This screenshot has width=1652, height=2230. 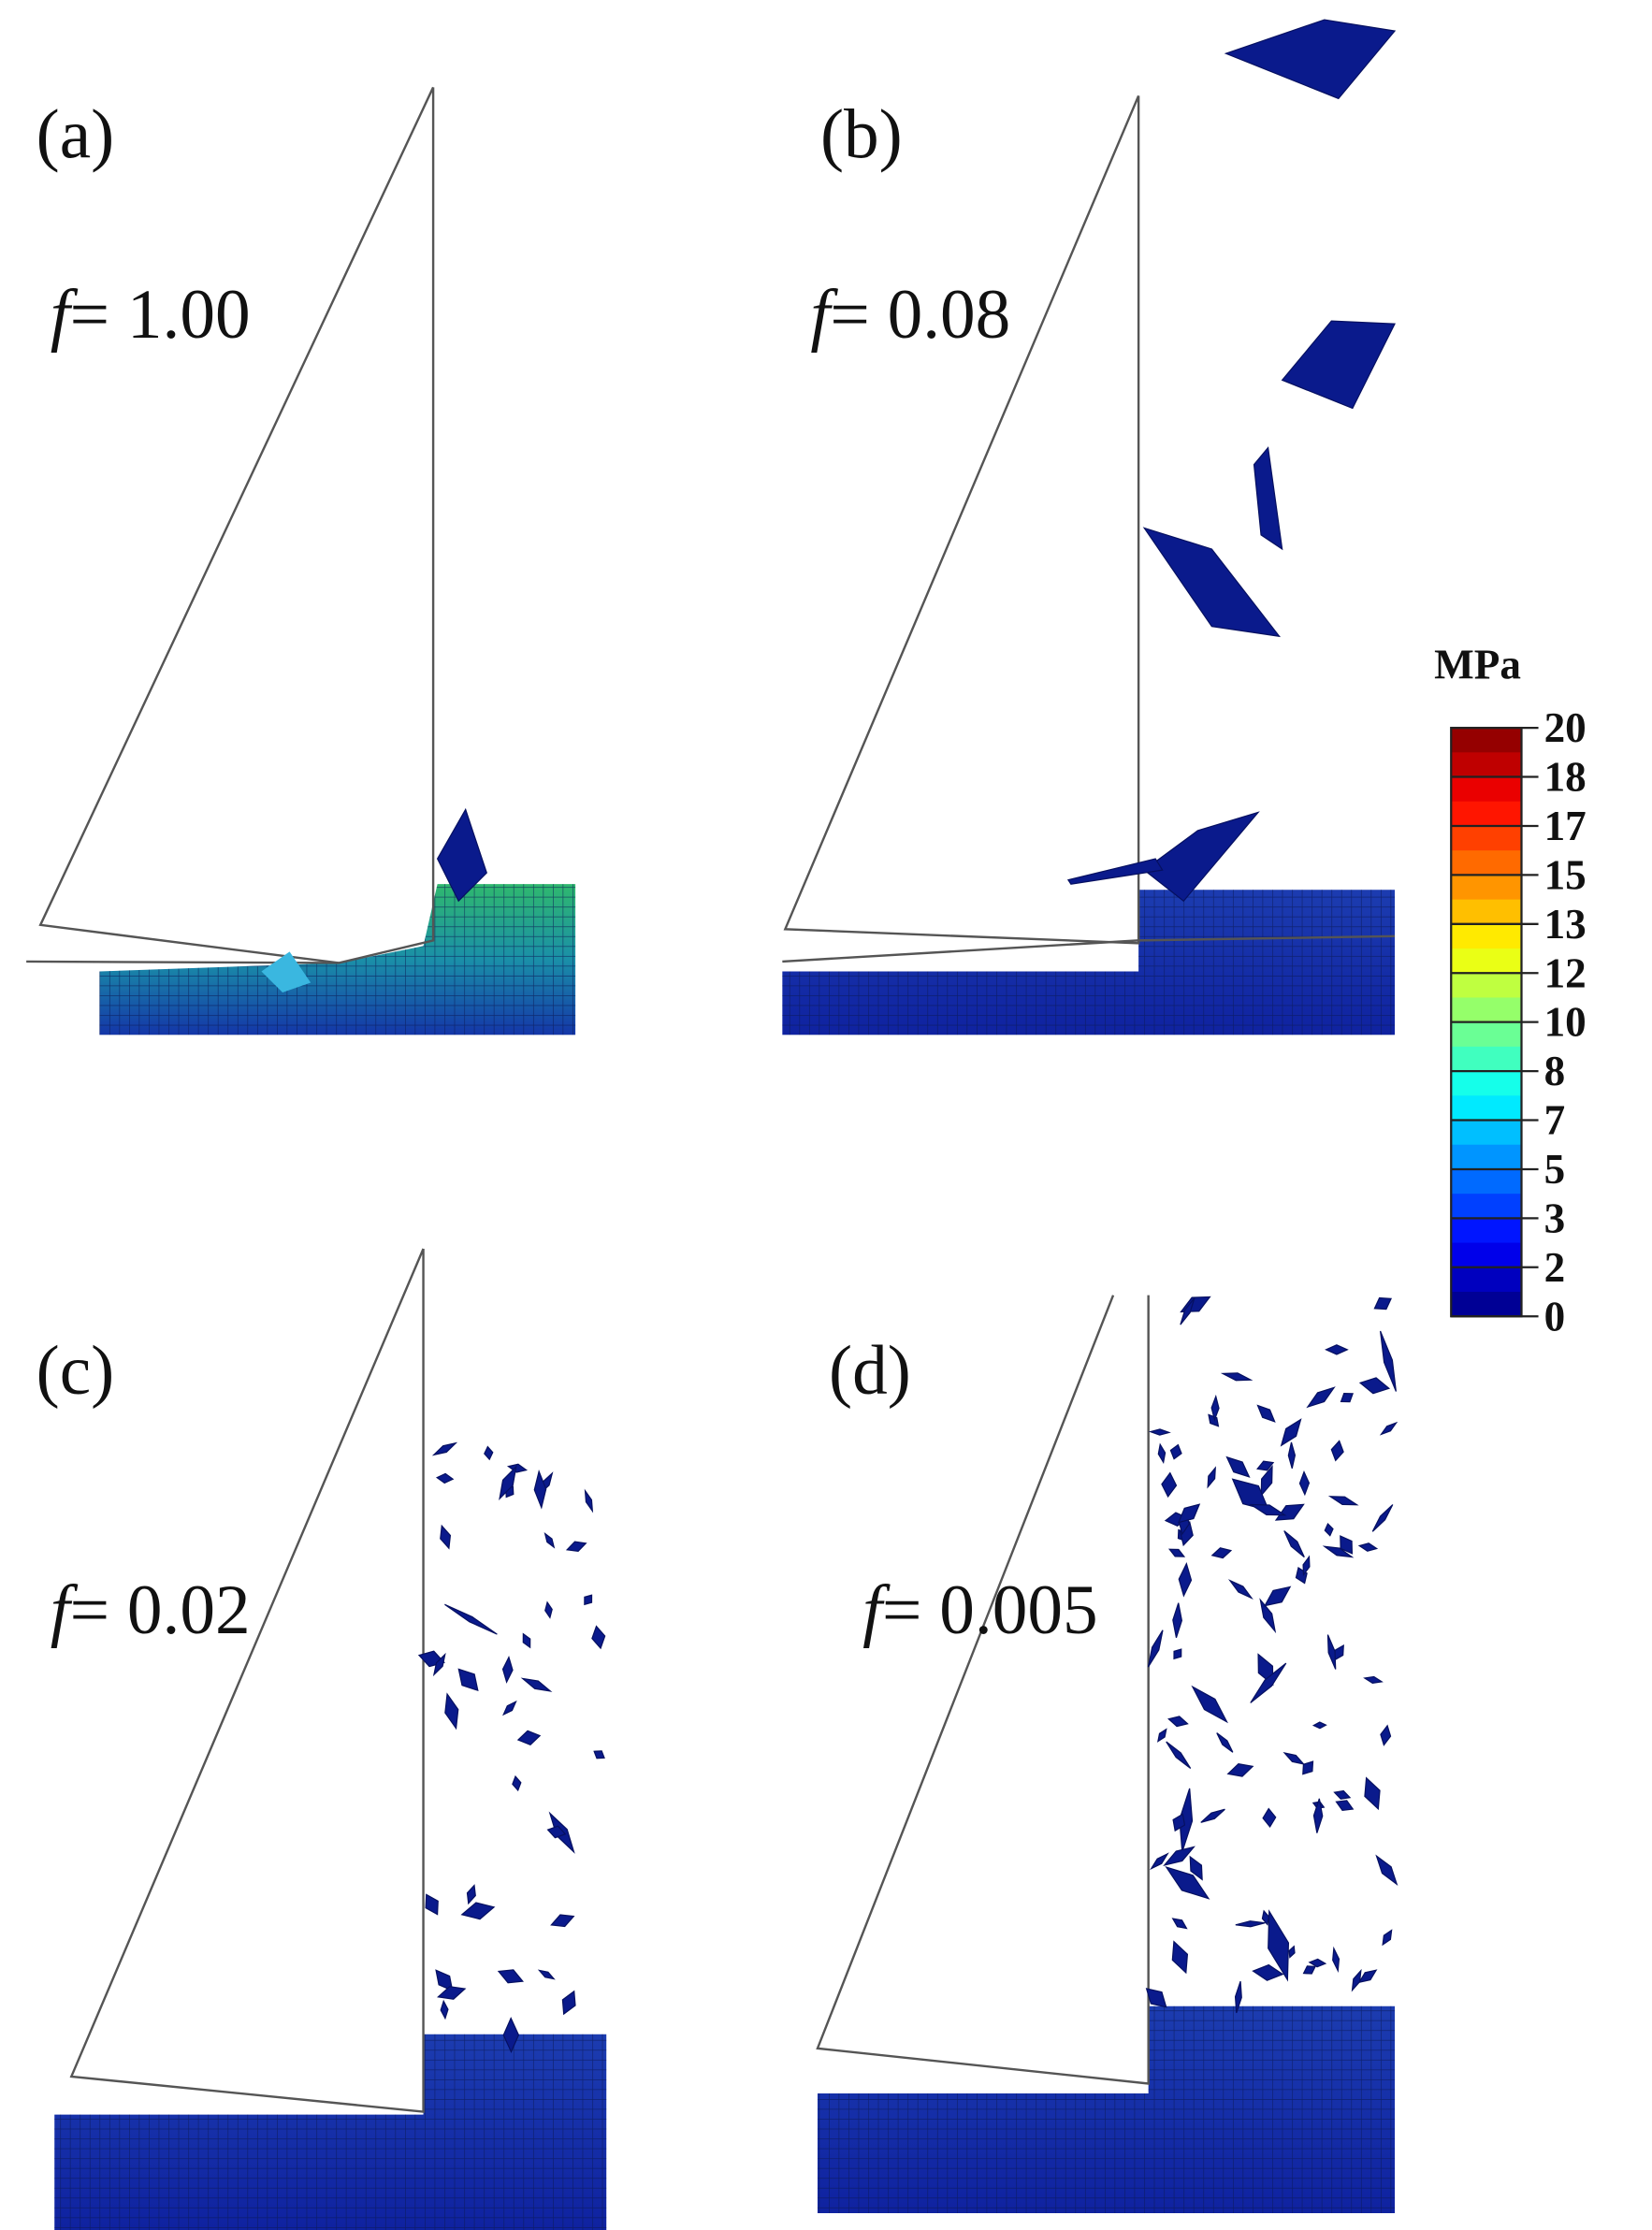 I want to click on colorbar-tick-label: 12, so click(x=1565, y=972).